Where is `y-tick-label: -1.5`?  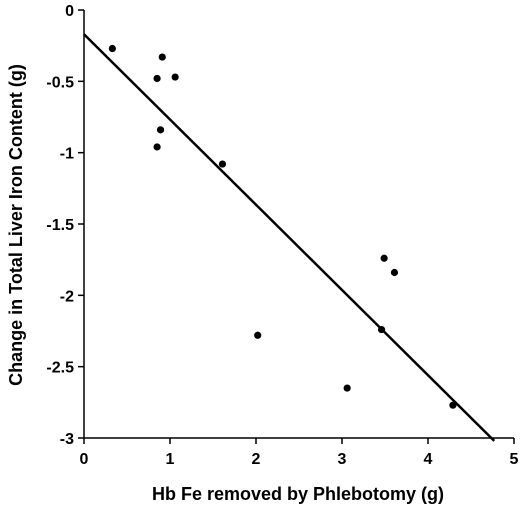
y-tick-label: -1.5 is located at coordinates (60, 225).